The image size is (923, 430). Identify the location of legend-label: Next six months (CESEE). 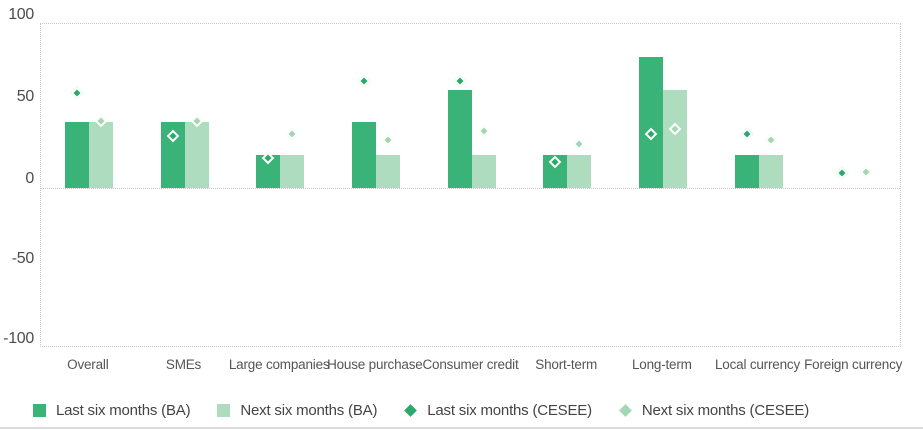
(725, 410).